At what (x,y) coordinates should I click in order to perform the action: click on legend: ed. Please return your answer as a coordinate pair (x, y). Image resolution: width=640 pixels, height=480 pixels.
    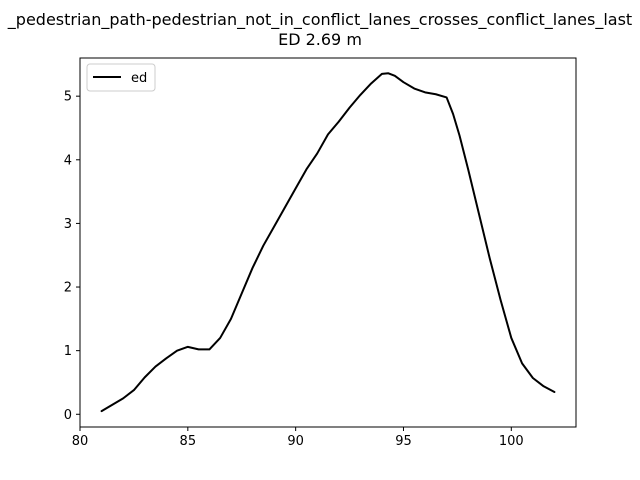
    Looking at the image, I should click on (121, 77).